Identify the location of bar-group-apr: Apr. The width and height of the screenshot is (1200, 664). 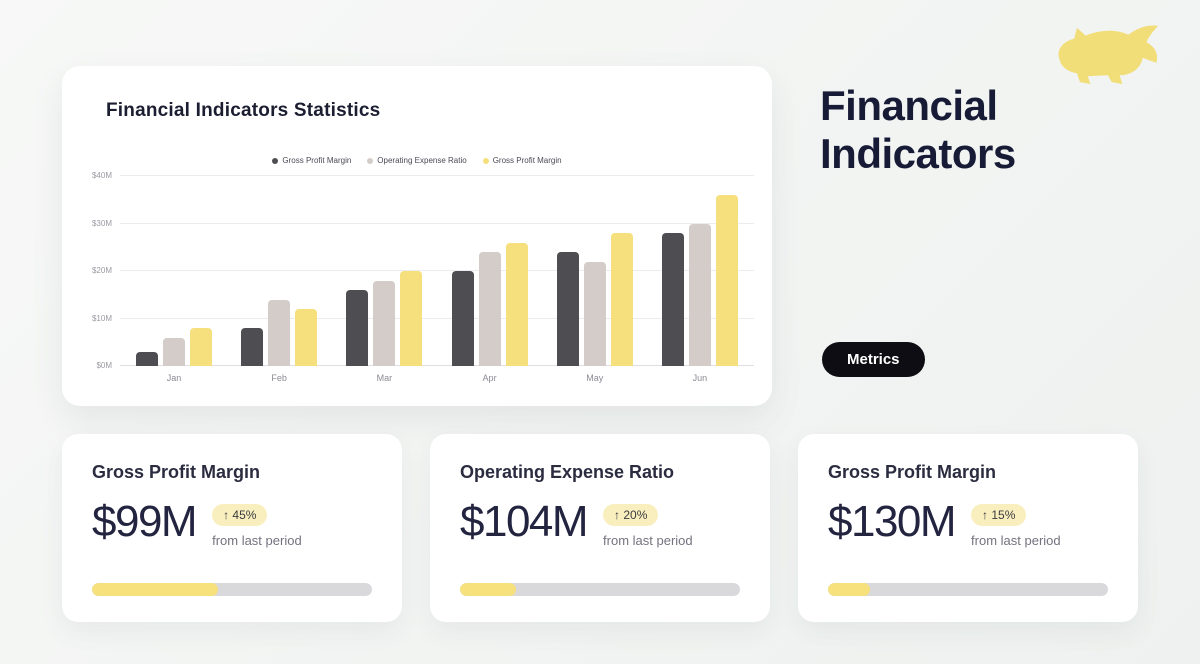
(489, 279).